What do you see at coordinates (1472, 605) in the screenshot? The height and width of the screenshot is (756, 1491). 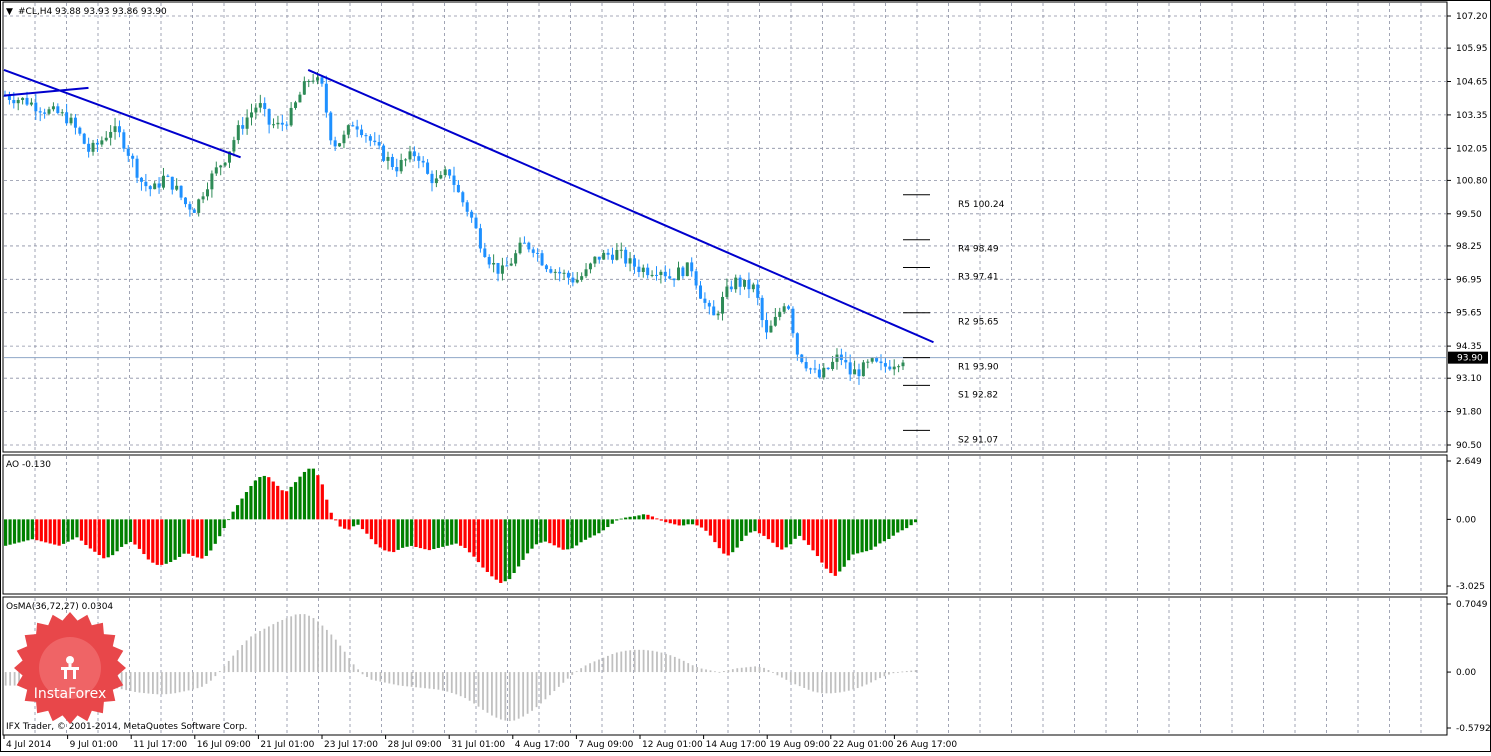 I see `osma-tick-label: 0.7049` at bounding box center [1472, 605].